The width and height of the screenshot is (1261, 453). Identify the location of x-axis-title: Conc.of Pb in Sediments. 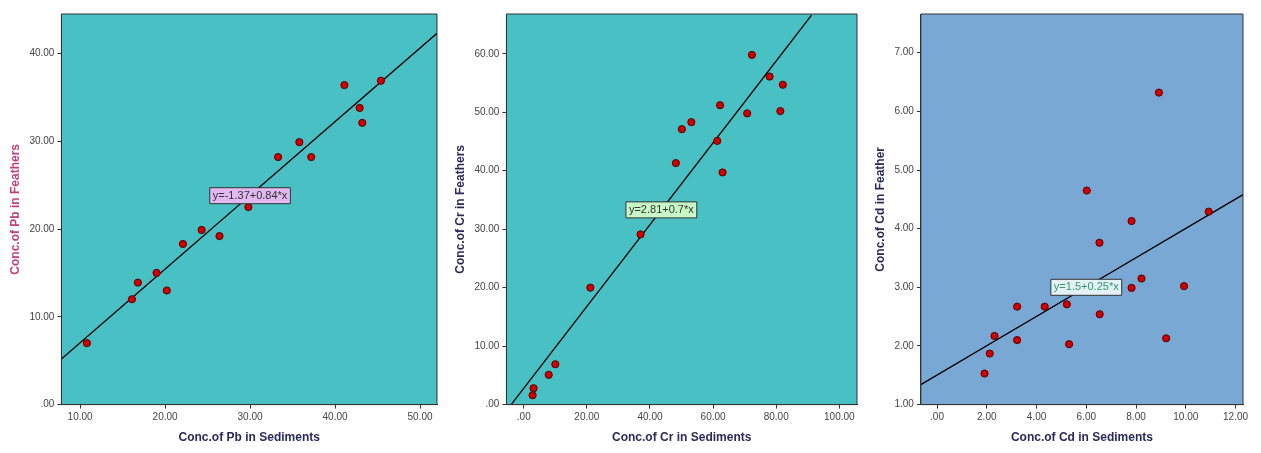
(249, 437).